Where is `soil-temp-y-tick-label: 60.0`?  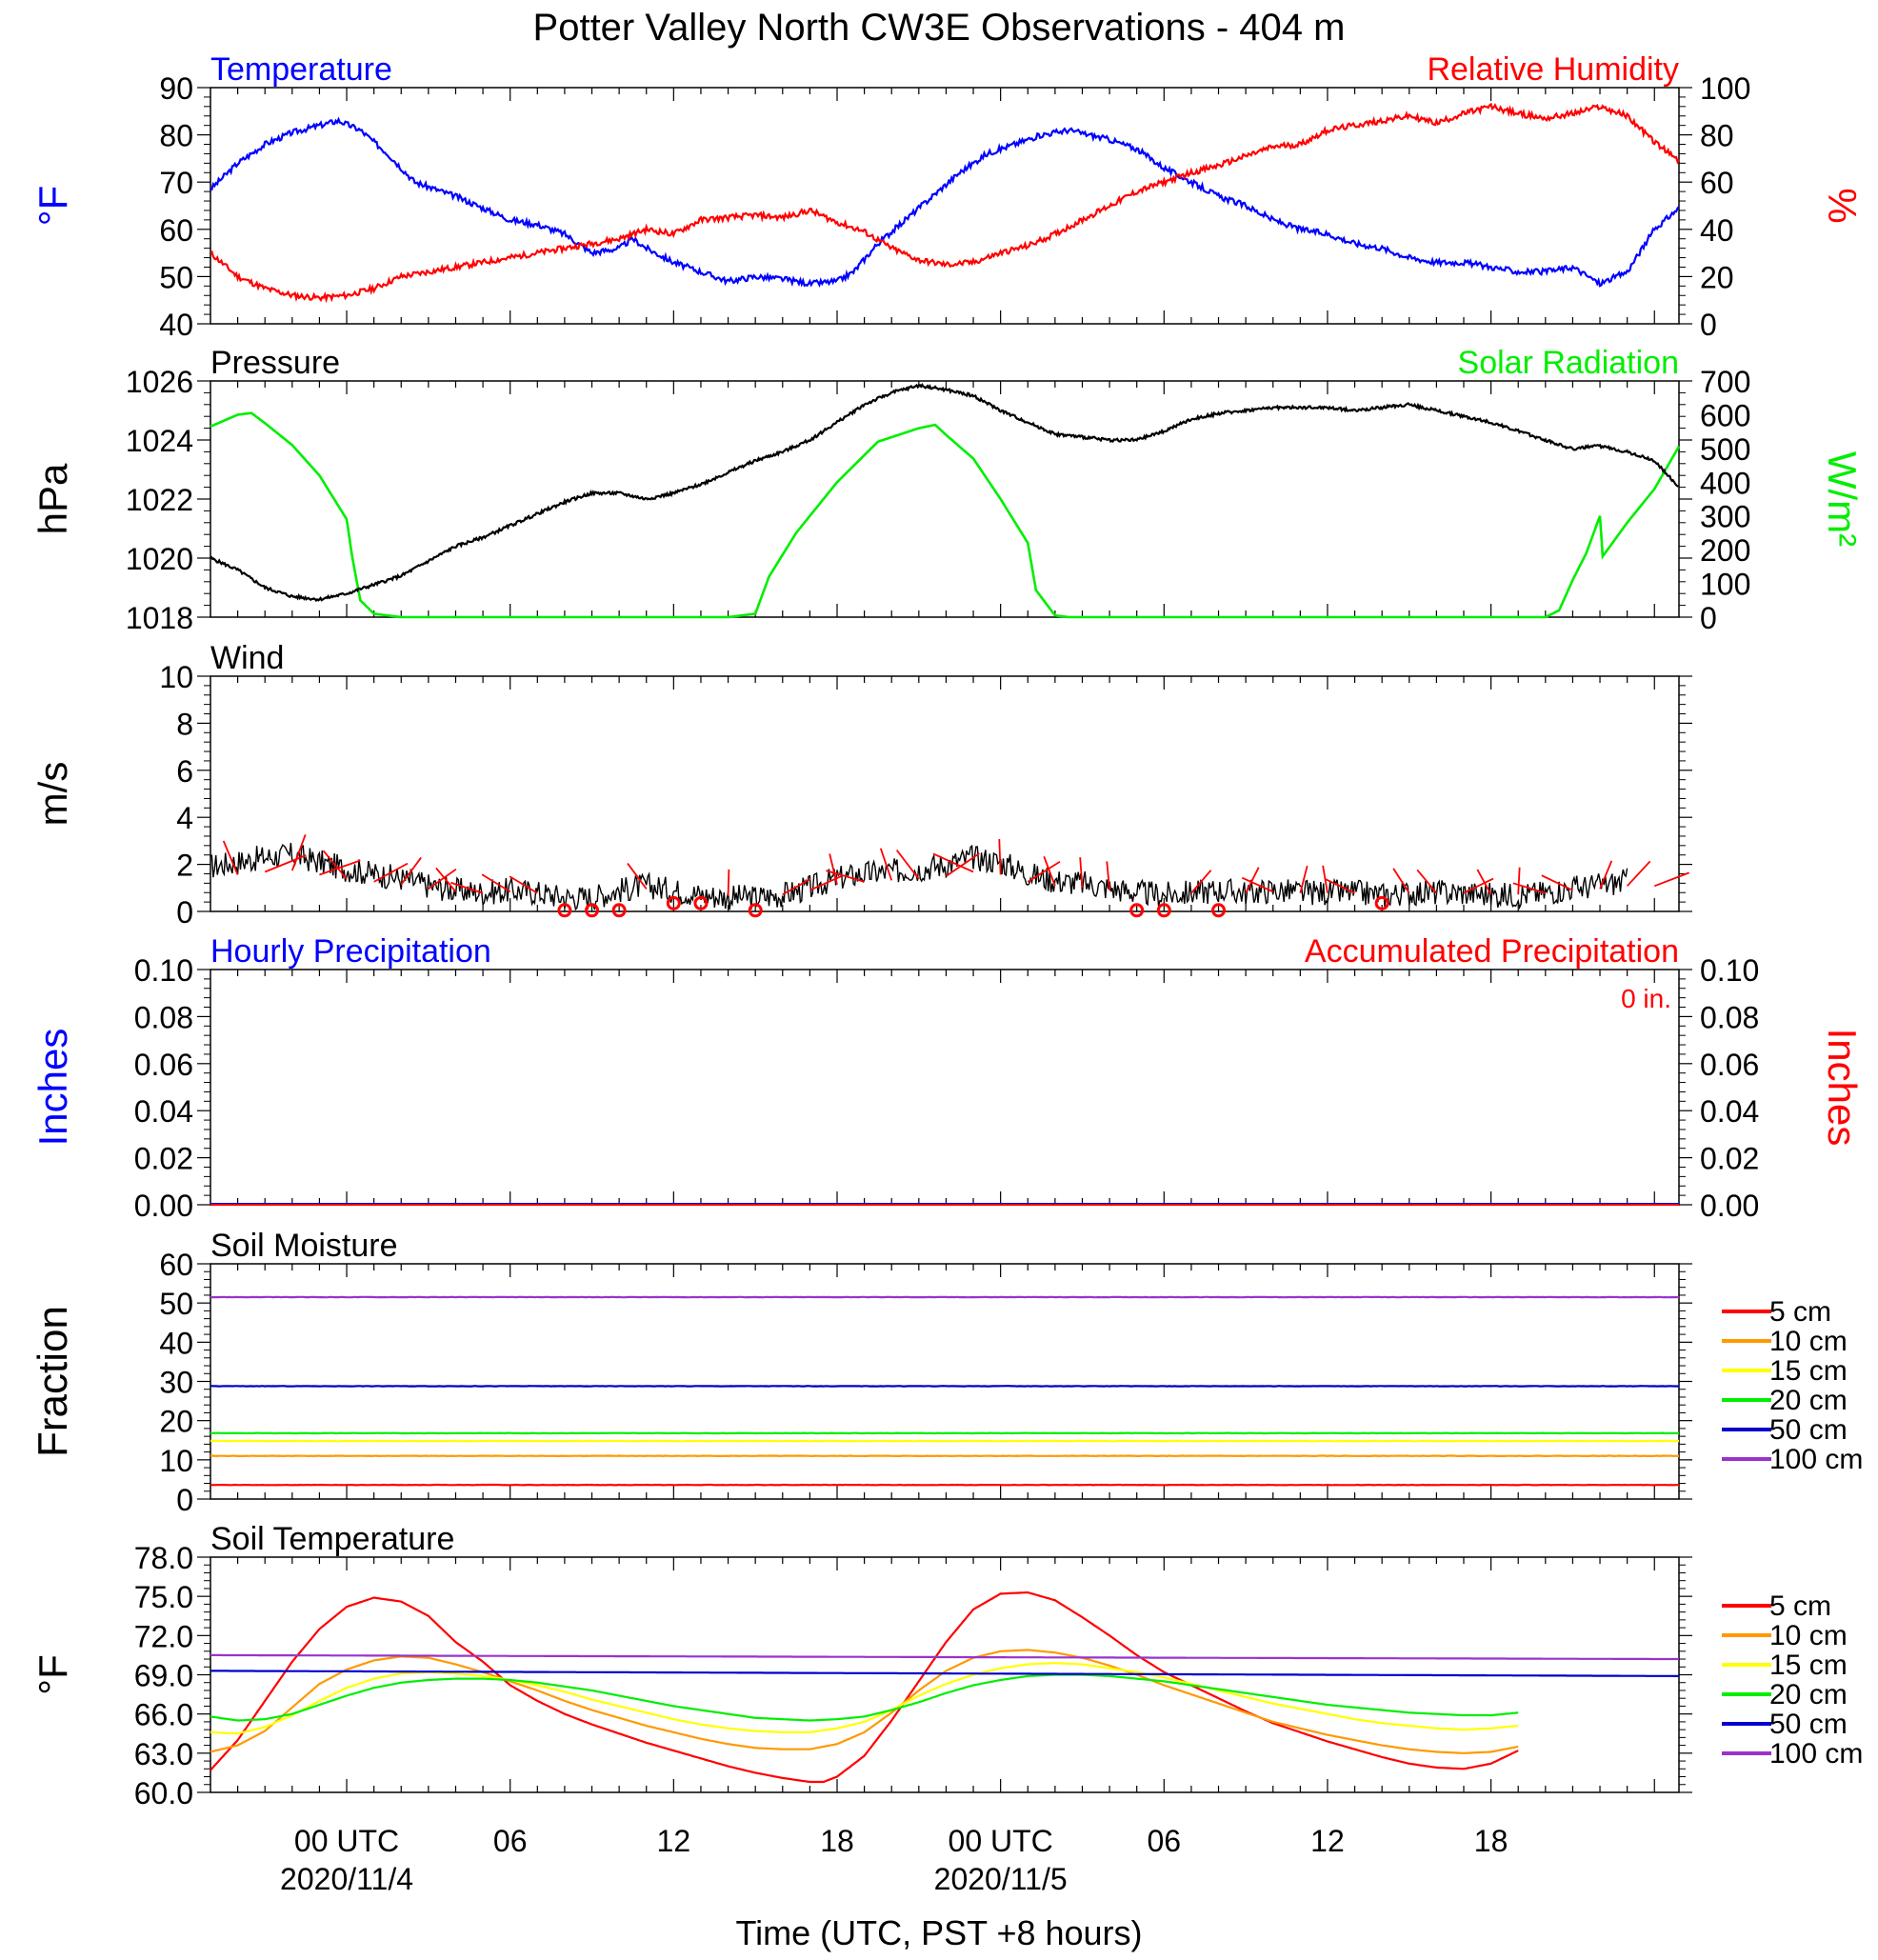
soil-temp-y-tick-label: 60.0 is located at coordinates (163, 1793).